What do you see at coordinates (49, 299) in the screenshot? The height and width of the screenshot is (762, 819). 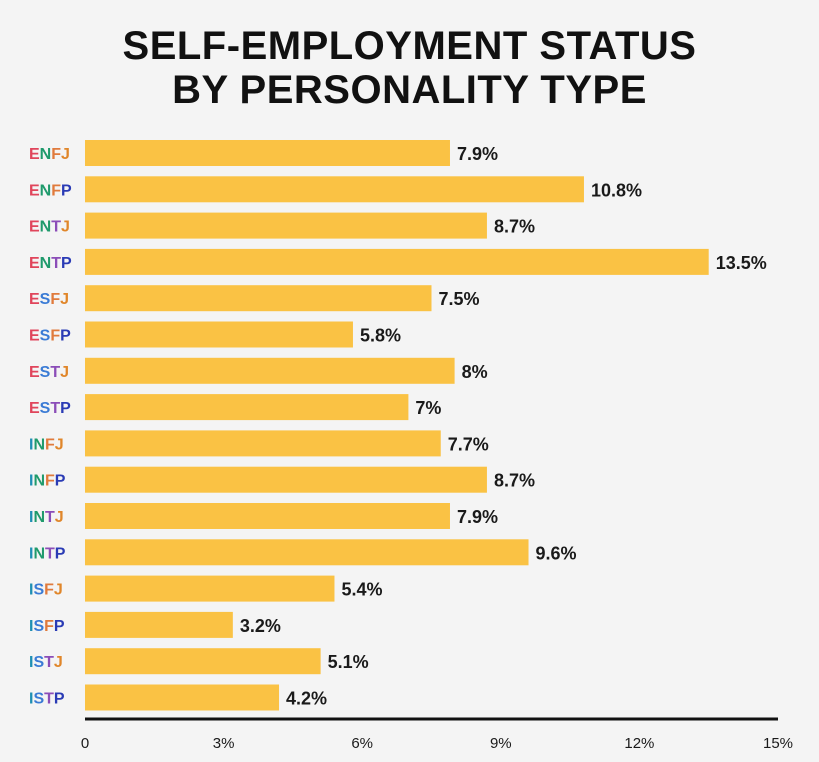 I see `category-label-esfj: ESFJ` at bounding box center [49, 299].